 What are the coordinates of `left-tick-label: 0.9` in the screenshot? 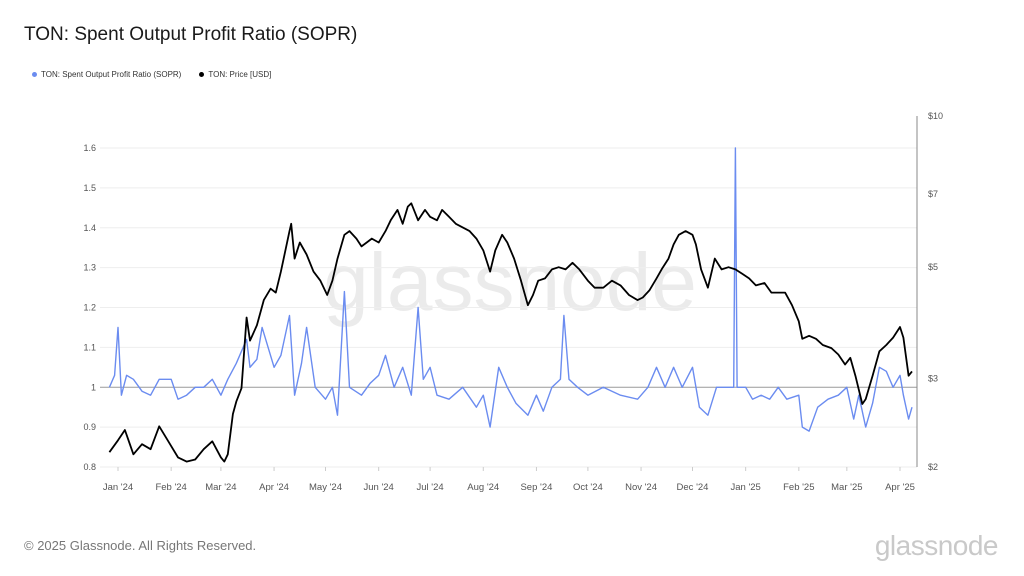 It's located at (89, 427).